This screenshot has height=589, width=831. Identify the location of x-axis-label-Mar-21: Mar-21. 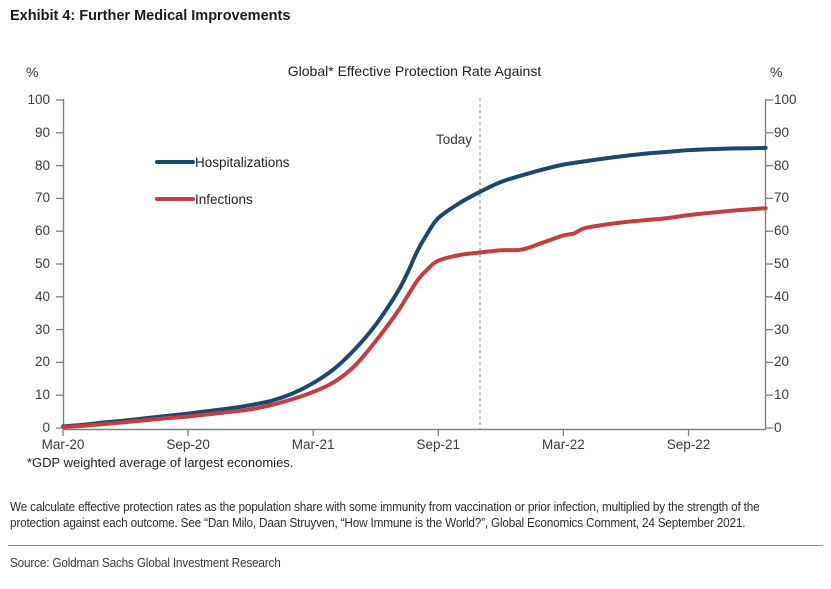
(313, 444).